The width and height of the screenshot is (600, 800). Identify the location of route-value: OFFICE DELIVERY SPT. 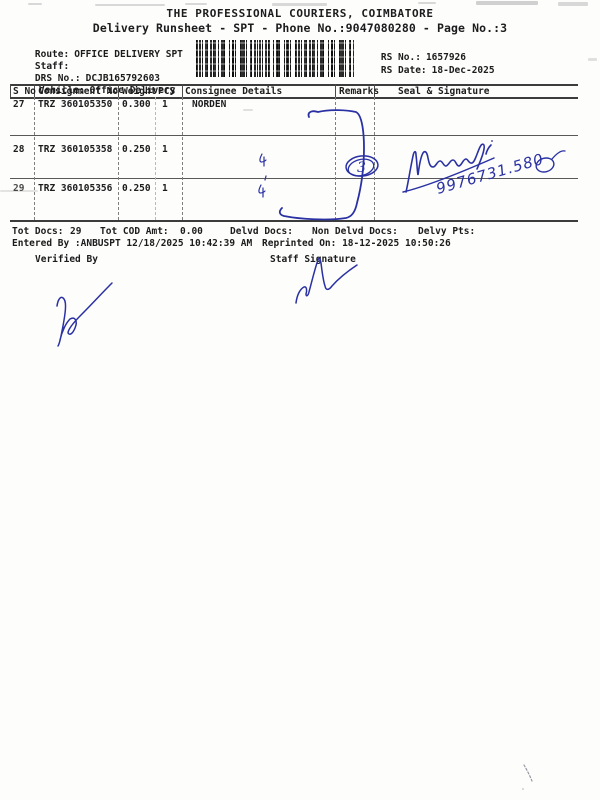
(128, 54).